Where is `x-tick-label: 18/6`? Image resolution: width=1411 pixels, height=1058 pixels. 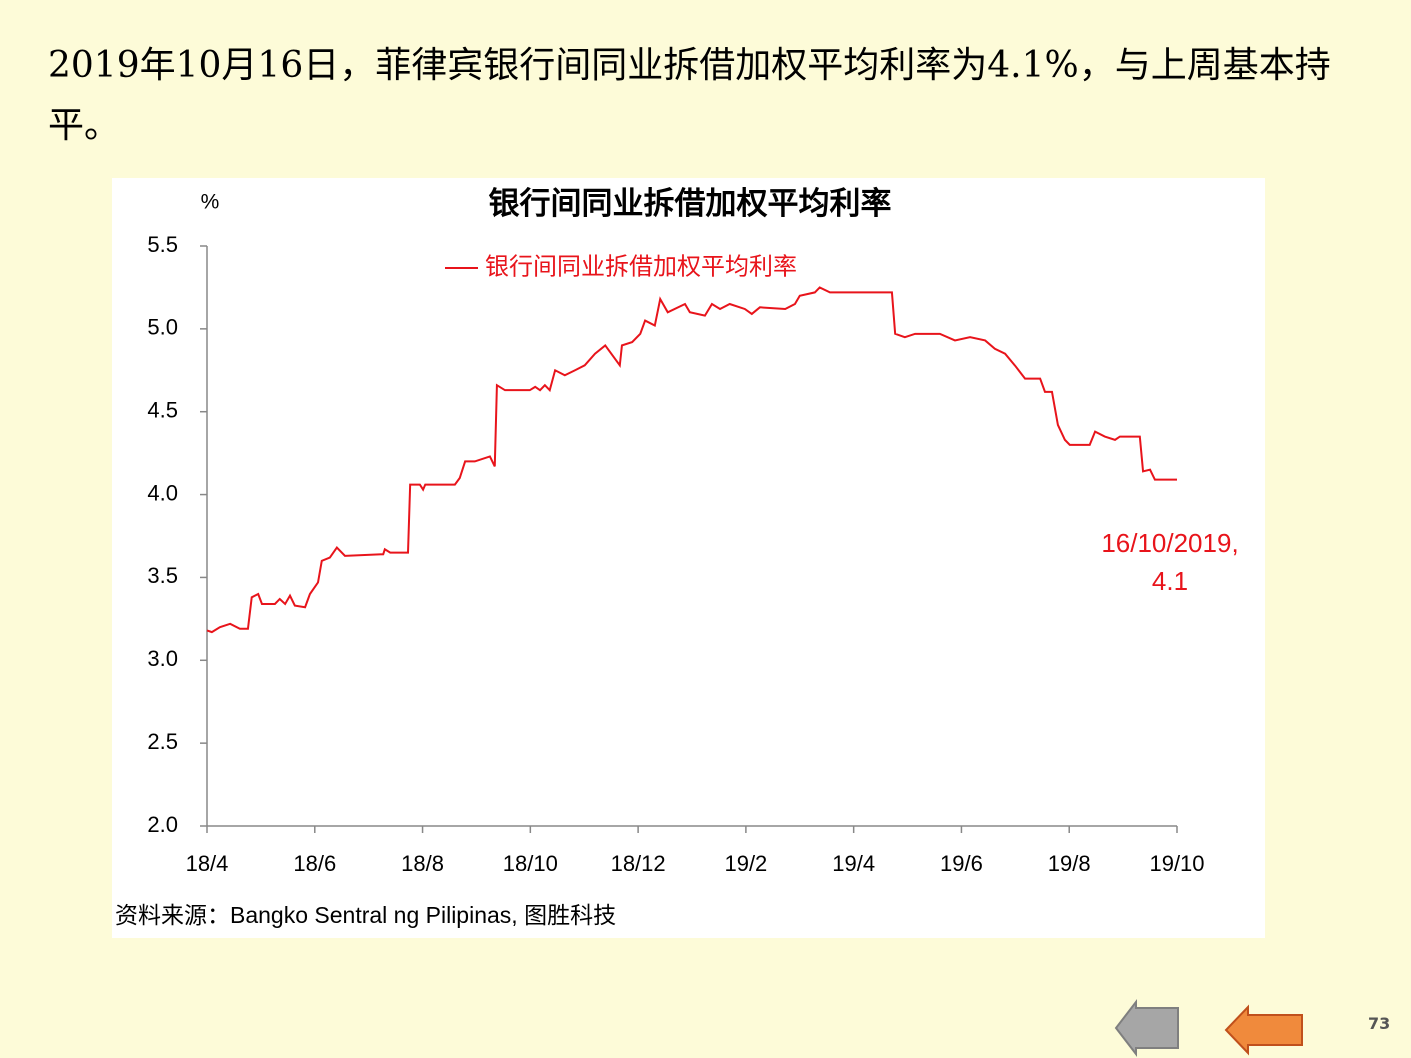 x-tick-label: 18/6 is located at coordinates (314, 863).